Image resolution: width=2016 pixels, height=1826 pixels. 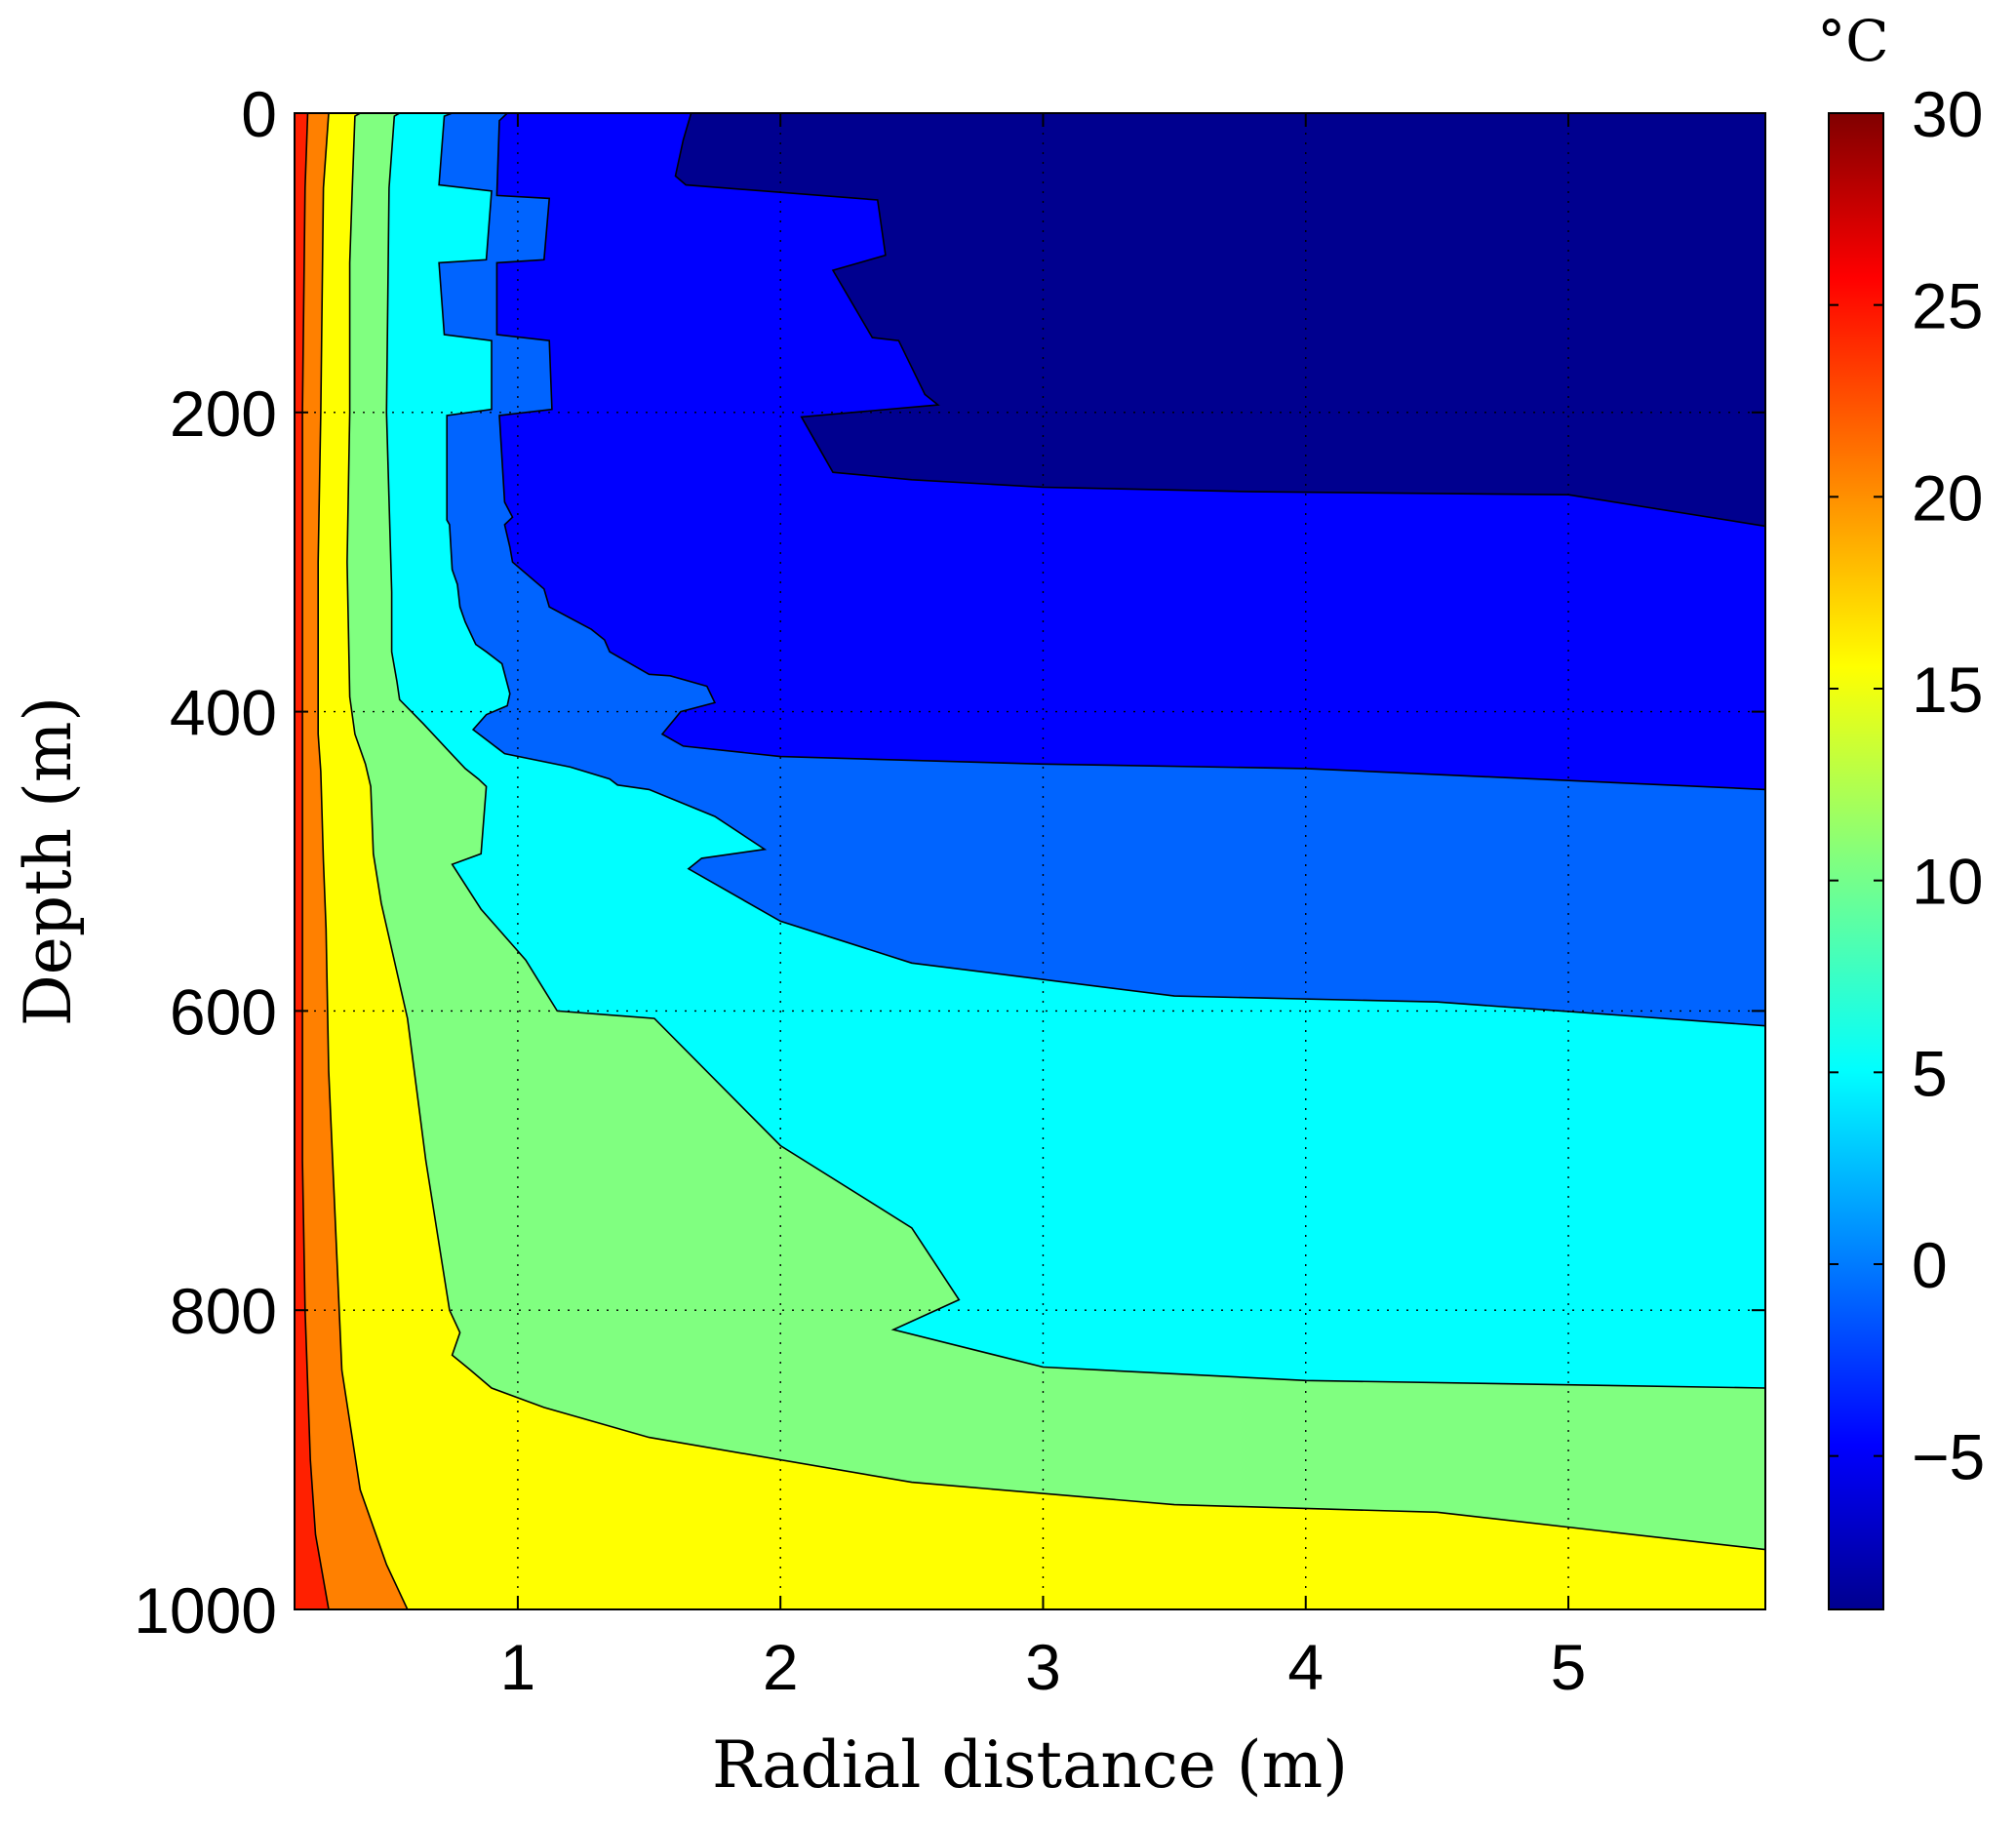 I want to click on x-tick-label: 4, so click(x=1306, y=1667).